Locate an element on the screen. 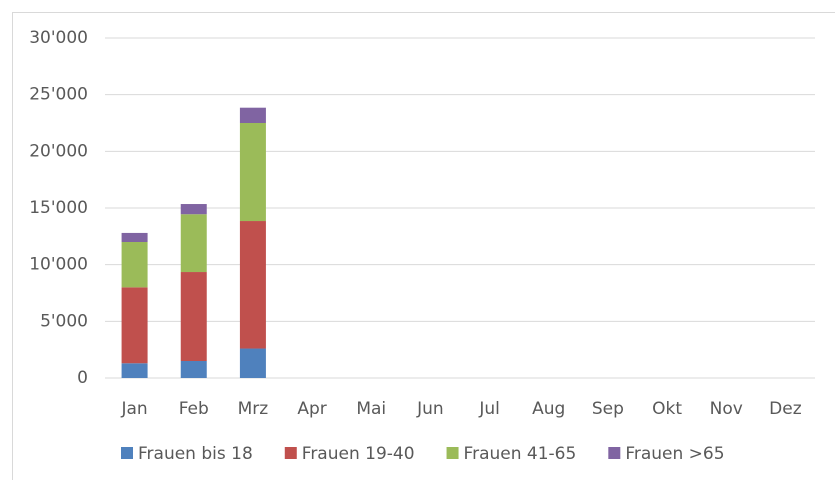  y-tick-label: 0 is located at coordinates (82, 378).